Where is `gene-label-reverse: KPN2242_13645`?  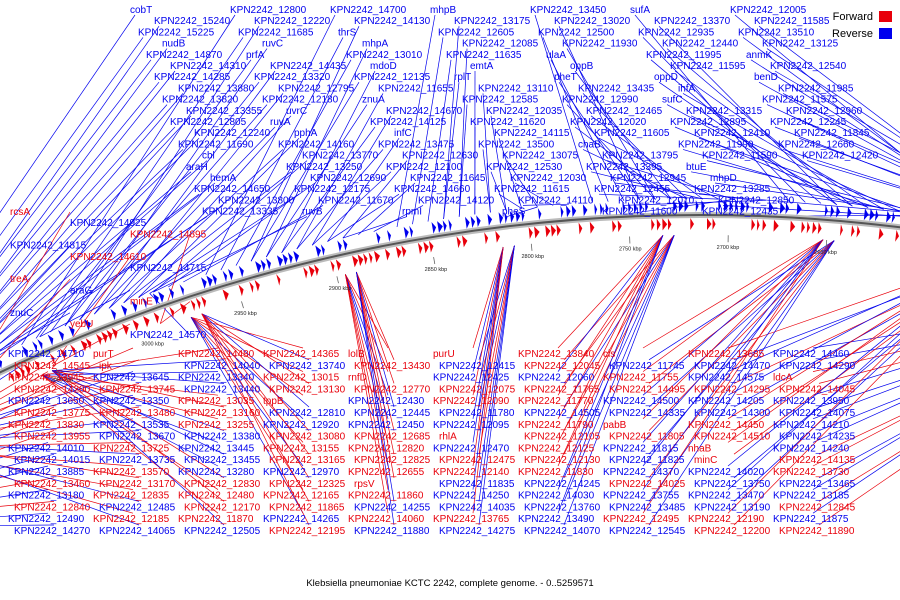
gene-label-reverse: KPN2242_13645 is located at coordinates (131, 378).